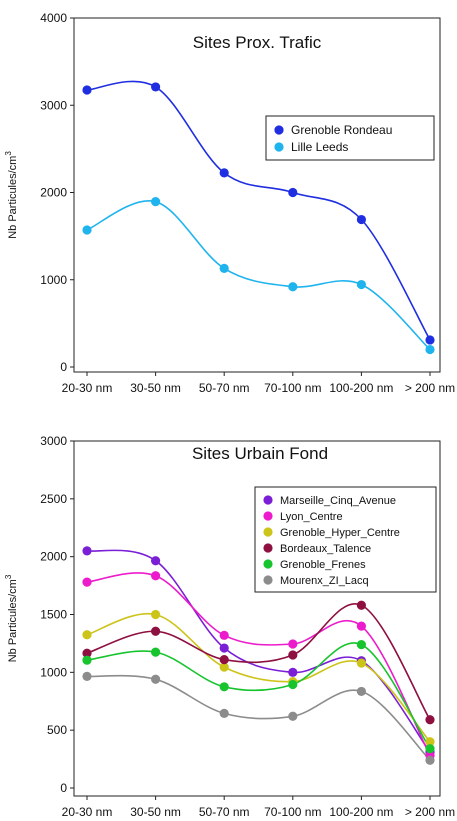  I want to click on legend-label: Lille Leeds, so click(319, 147).